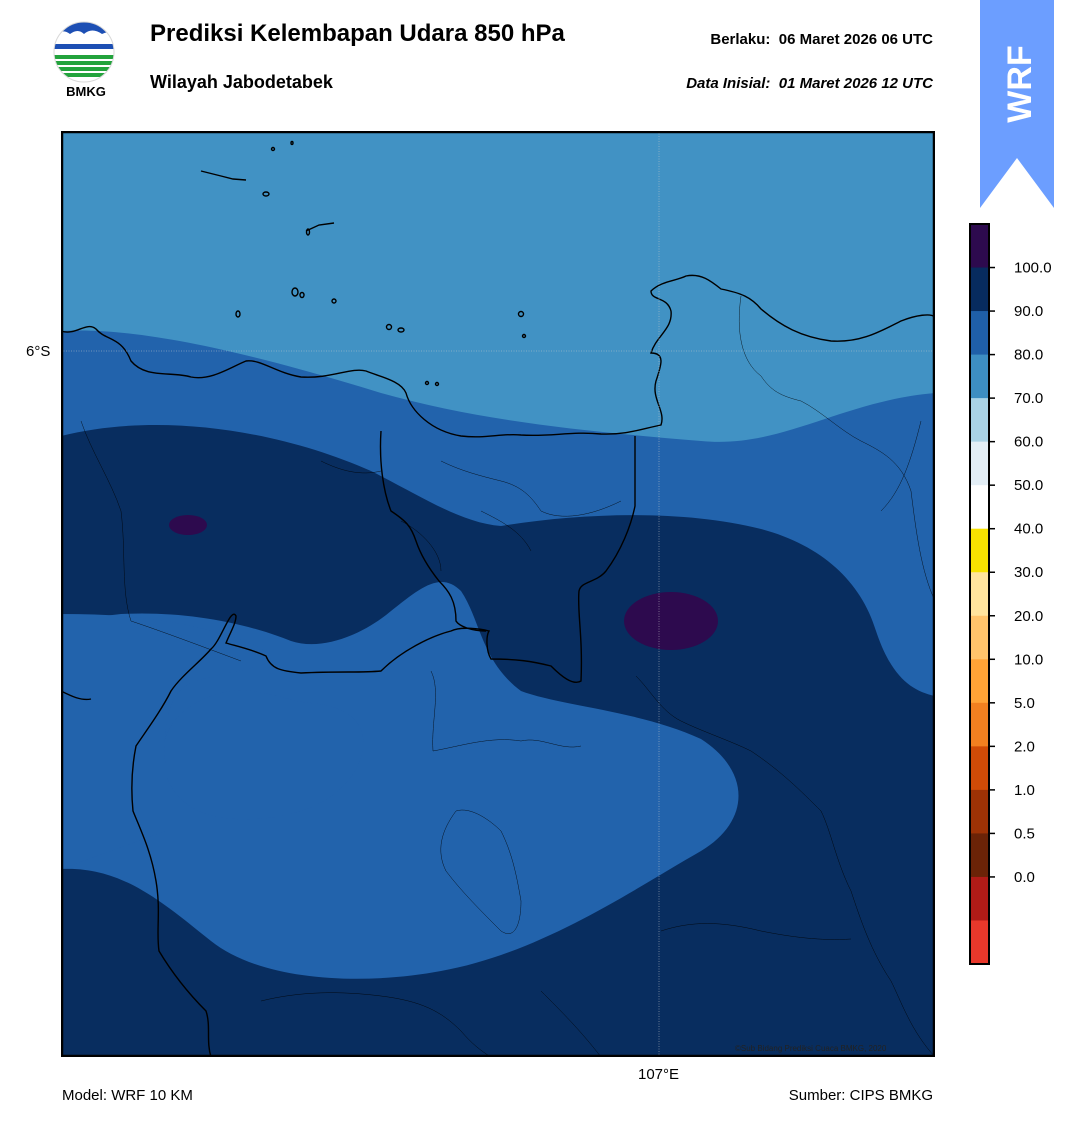  What do you see at coordinates (855, 39) in the screenshot?
I see `valid-value: 06 Maret 2026 06 UTC` at bounding box center [855, 39].